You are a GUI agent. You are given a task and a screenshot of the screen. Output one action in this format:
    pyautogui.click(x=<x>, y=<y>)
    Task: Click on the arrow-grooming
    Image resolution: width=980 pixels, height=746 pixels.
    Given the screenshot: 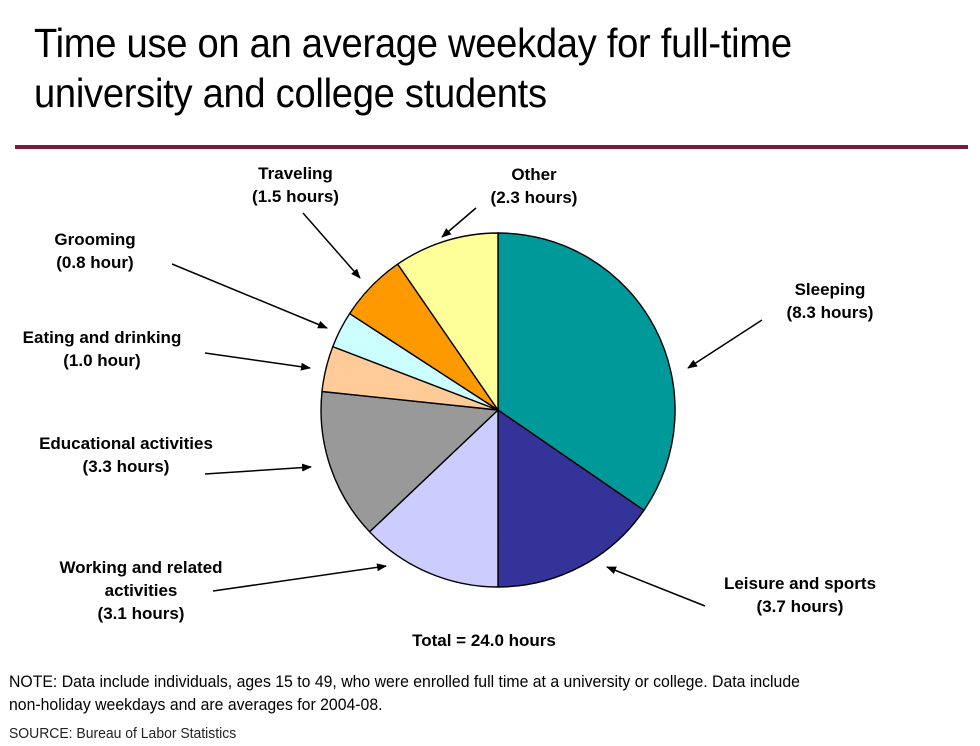 What is the action you would take?
    pyautogui.click(x=249, y=296)
    